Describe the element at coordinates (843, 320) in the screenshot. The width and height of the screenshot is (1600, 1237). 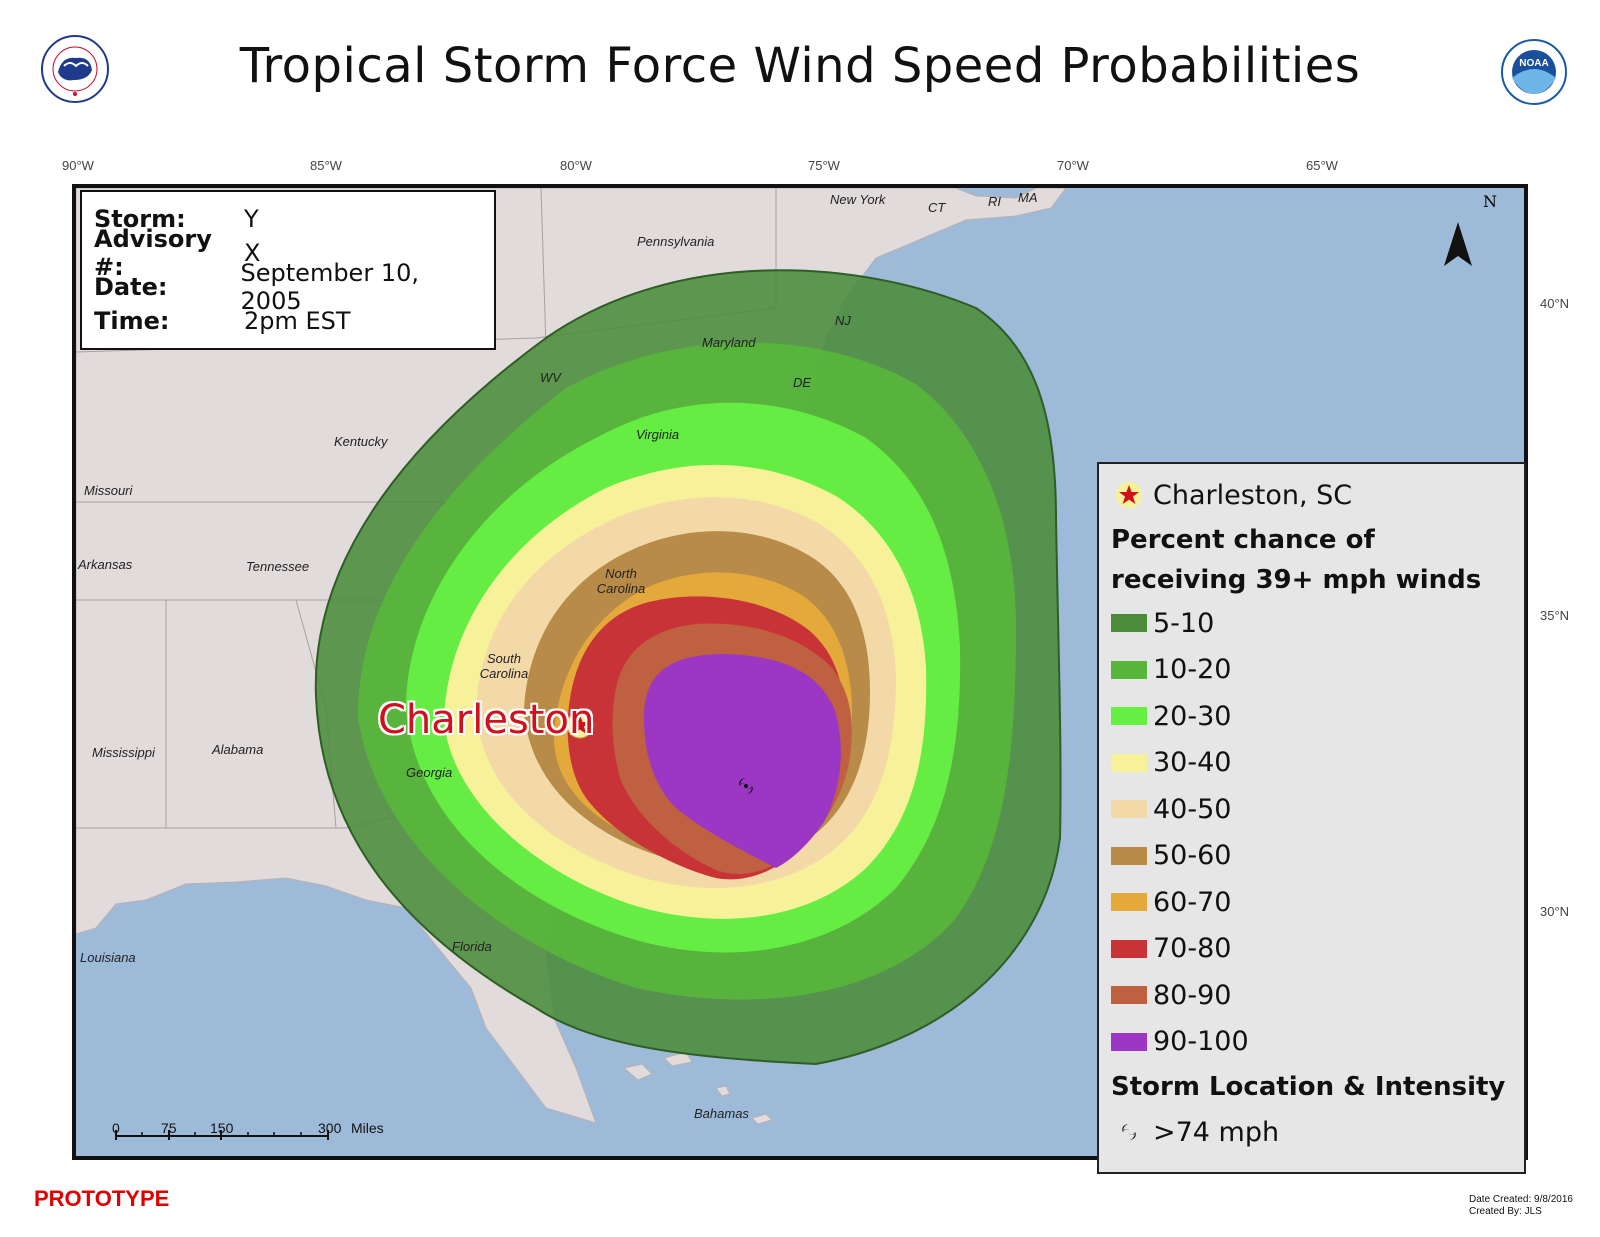
I see `map-label: NJ` at that location.